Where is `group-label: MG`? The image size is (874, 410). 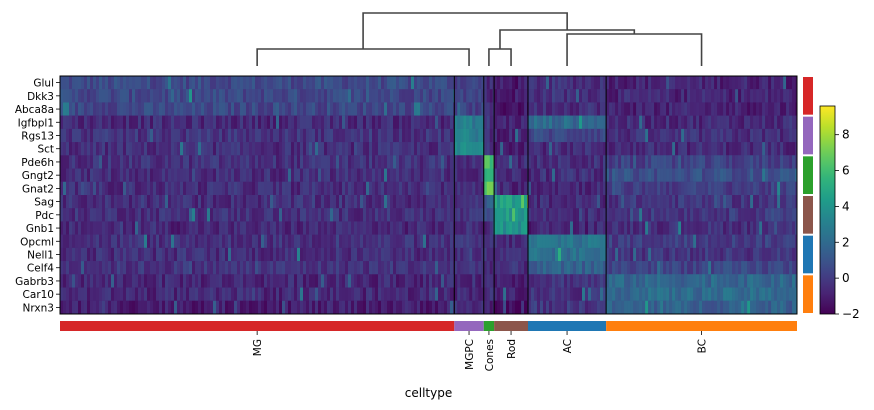 group-label: MG is located at coordinates (258, 347).